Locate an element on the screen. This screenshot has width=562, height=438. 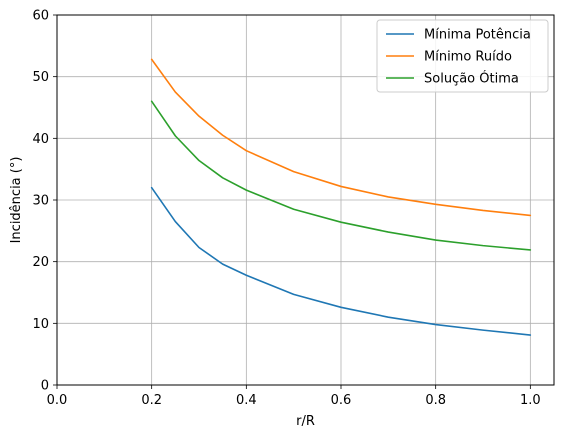
x-tick-label: 0.2 is located at coordinates (151, 400).